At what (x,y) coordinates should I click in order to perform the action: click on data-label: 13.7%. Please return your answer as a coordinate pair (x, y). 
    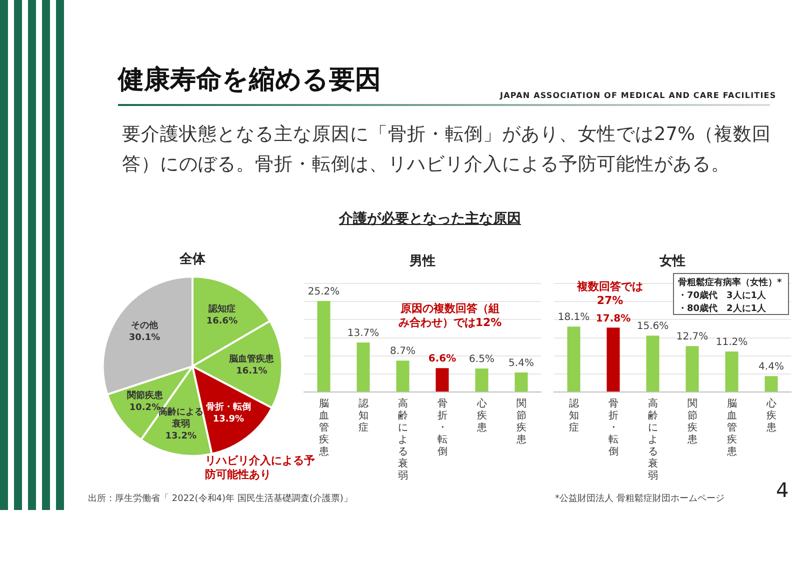
    Looking at the image, I should click on (363, 334).